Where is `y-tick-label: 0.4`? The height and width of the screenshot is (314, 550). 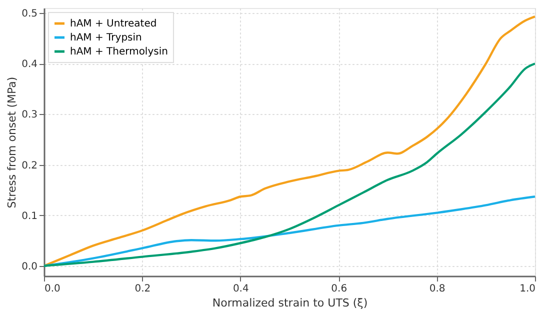 y-tick-label: 0.4 is located at coordinates (30, 64).